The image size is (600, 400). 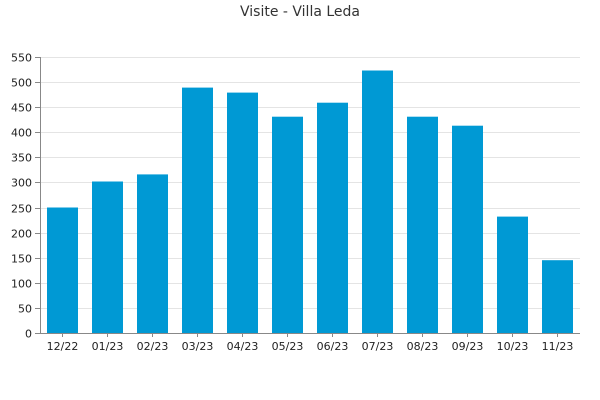 What do you see at coordinates (21, 209) in the screenshot?
I see `y-tick-label: 250` at bounding box center [21, 209].